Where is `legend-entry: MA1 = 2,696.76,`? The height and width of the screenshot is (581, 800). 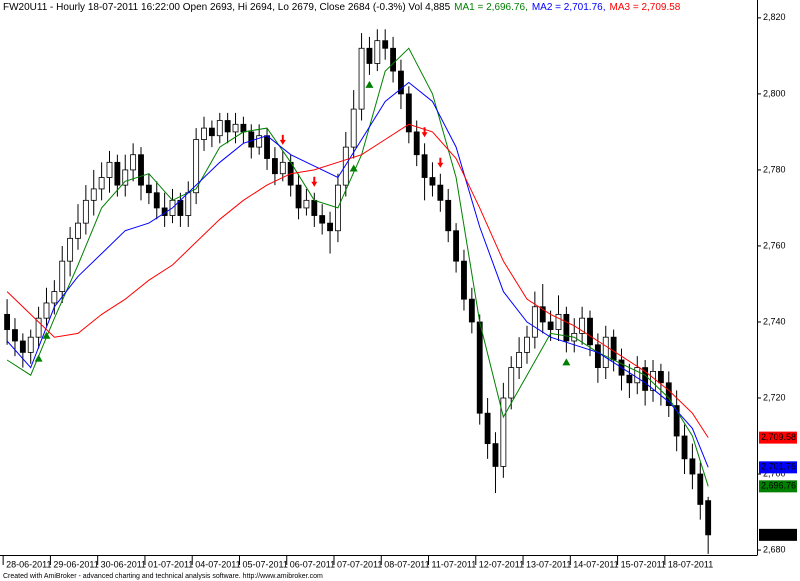 legend-entry: MA1 = 2,696.76, is located at coordinates (491, 7).